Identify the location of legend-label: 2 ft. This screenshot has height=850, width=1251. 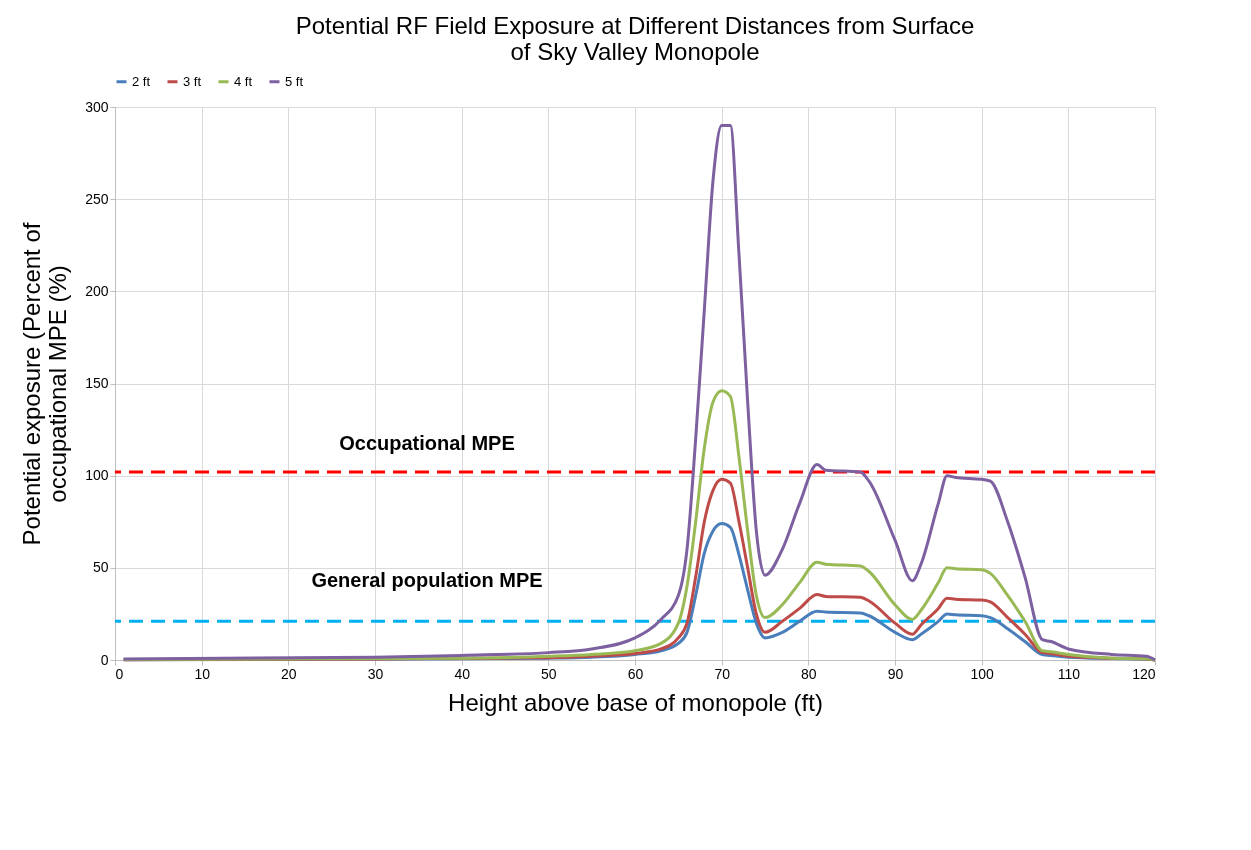
(141, 81).